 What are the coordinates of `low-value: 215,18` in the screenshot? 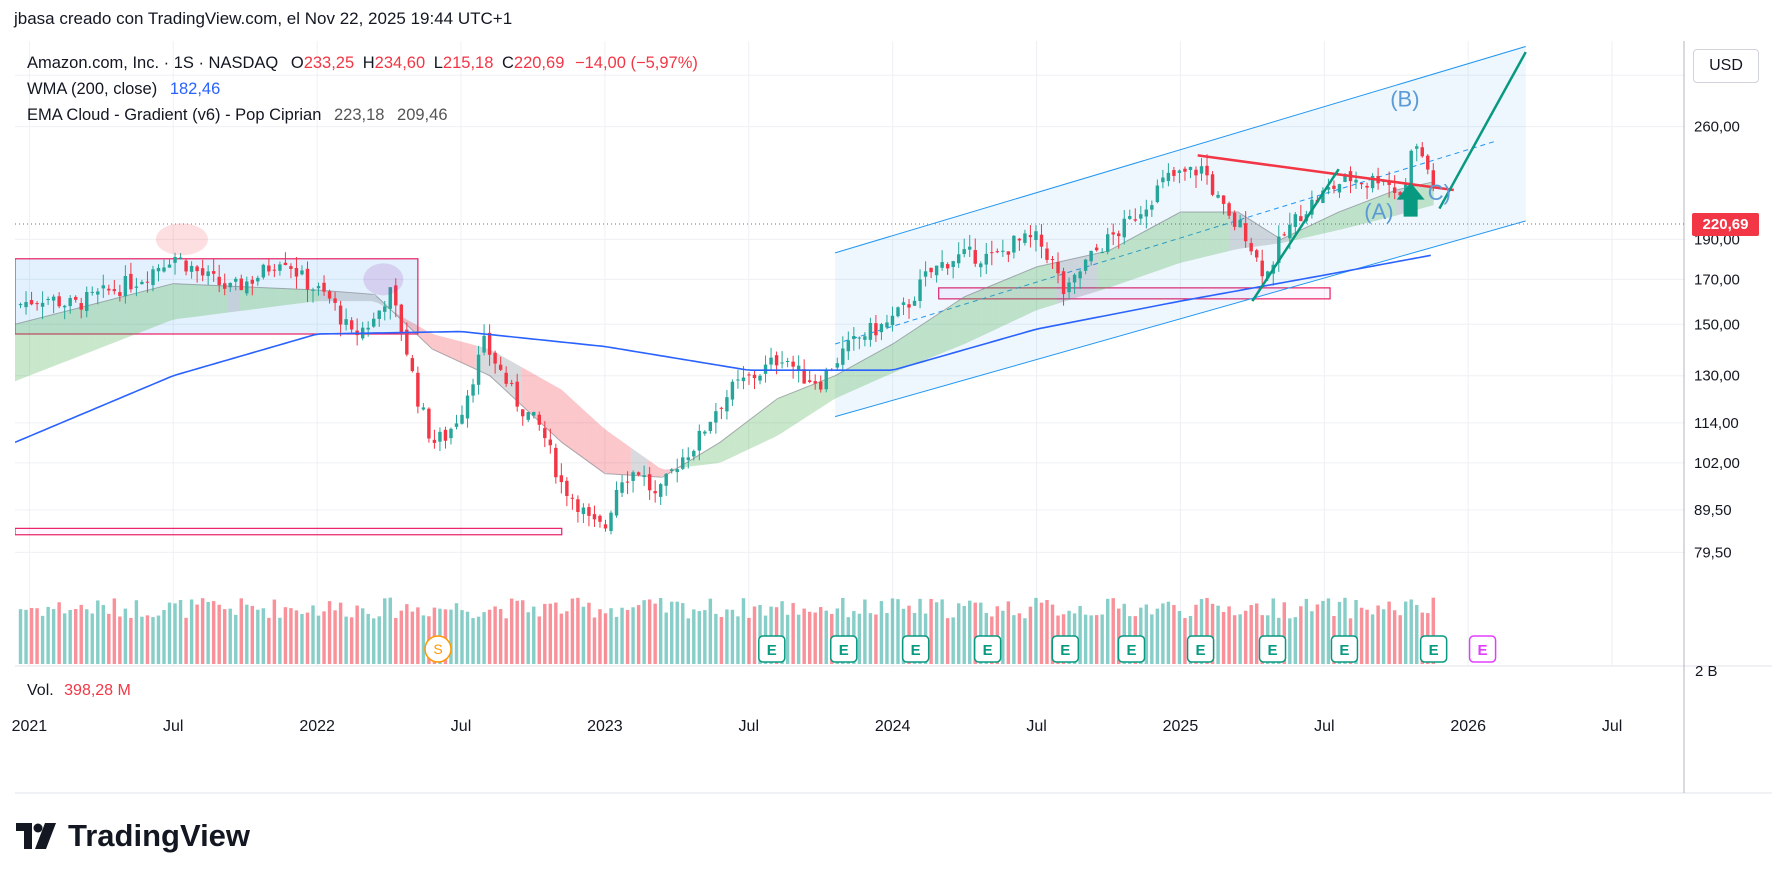 It's located at (468, 63).